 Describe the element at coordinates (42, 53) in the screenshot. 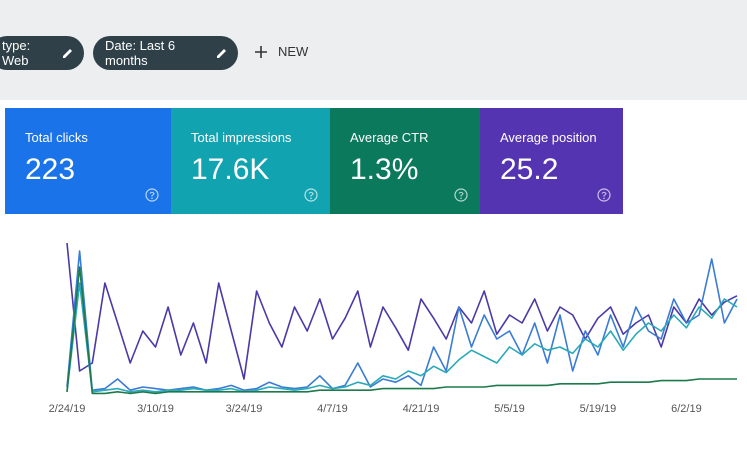

I see `filter-chip: type: Web` at that location.